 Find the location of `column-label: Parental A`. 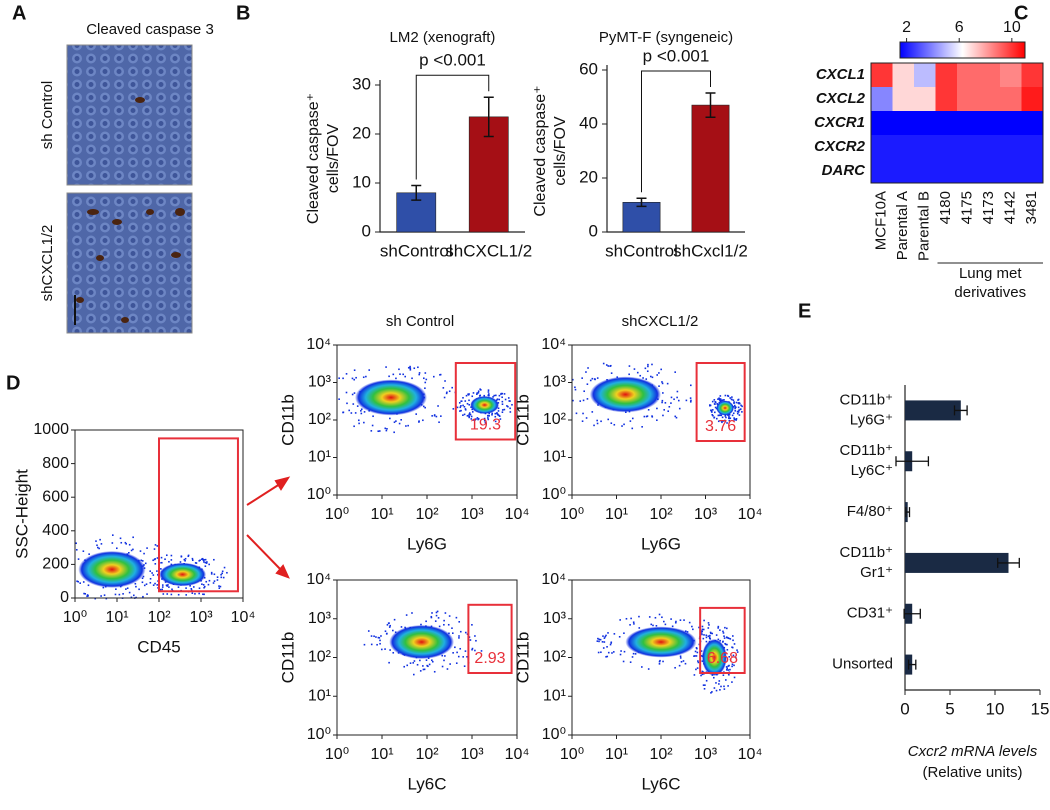

column-label: Parental A is located at coordinates (902, 225).